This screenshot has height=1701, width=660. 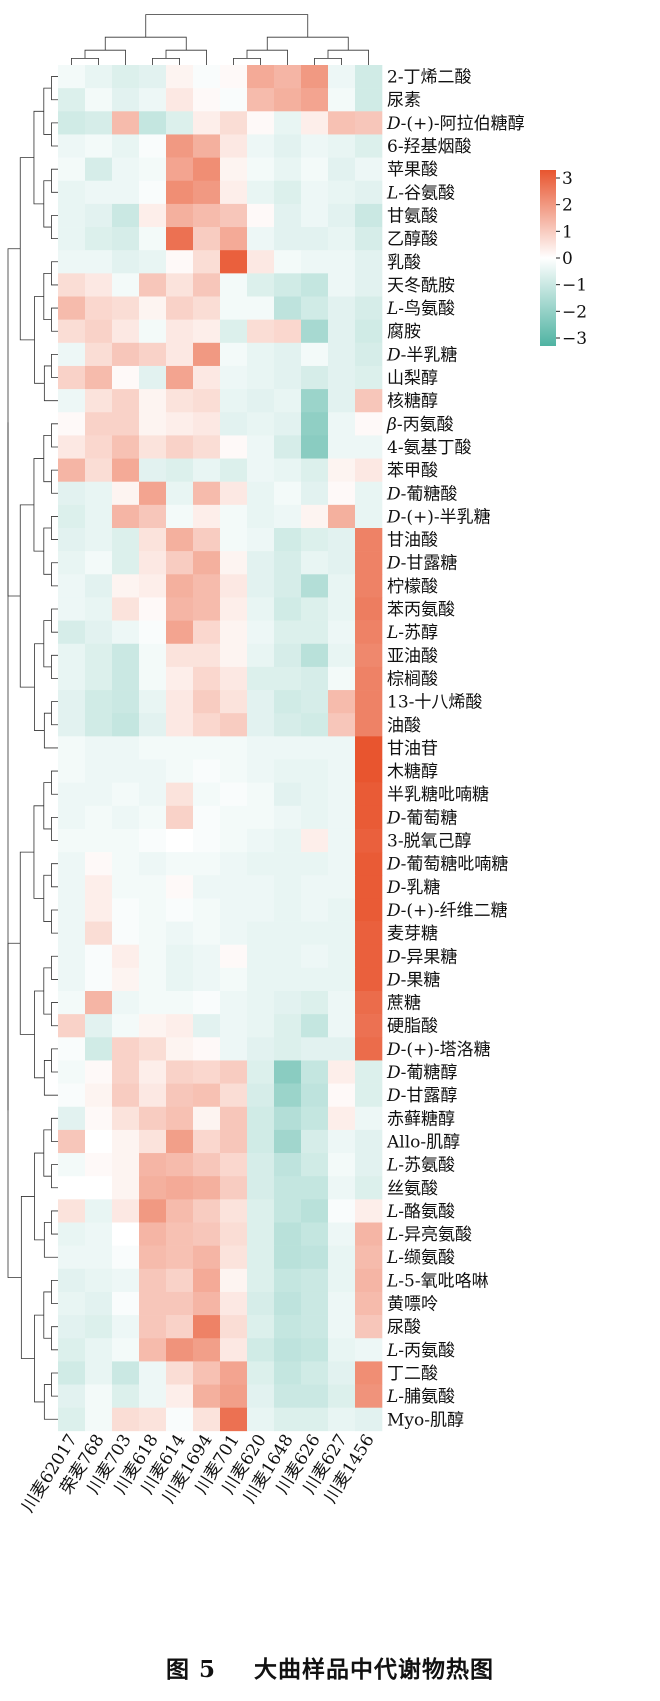 What do you see at coordinates (420, 1166) in the screenshot?
I see `row-label: L-苏氨酸` at bounding box center [420, 1166].